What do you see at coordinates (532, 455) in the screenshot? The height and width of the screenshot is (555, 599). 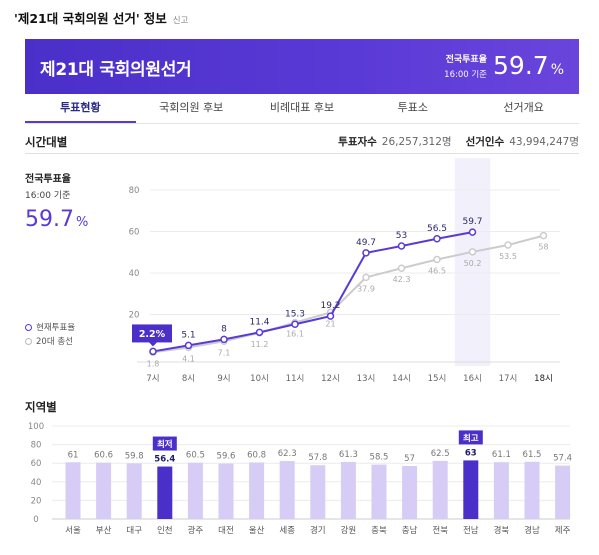 I see `bar-data-label: 61.5` at bounding box center [532, 455].